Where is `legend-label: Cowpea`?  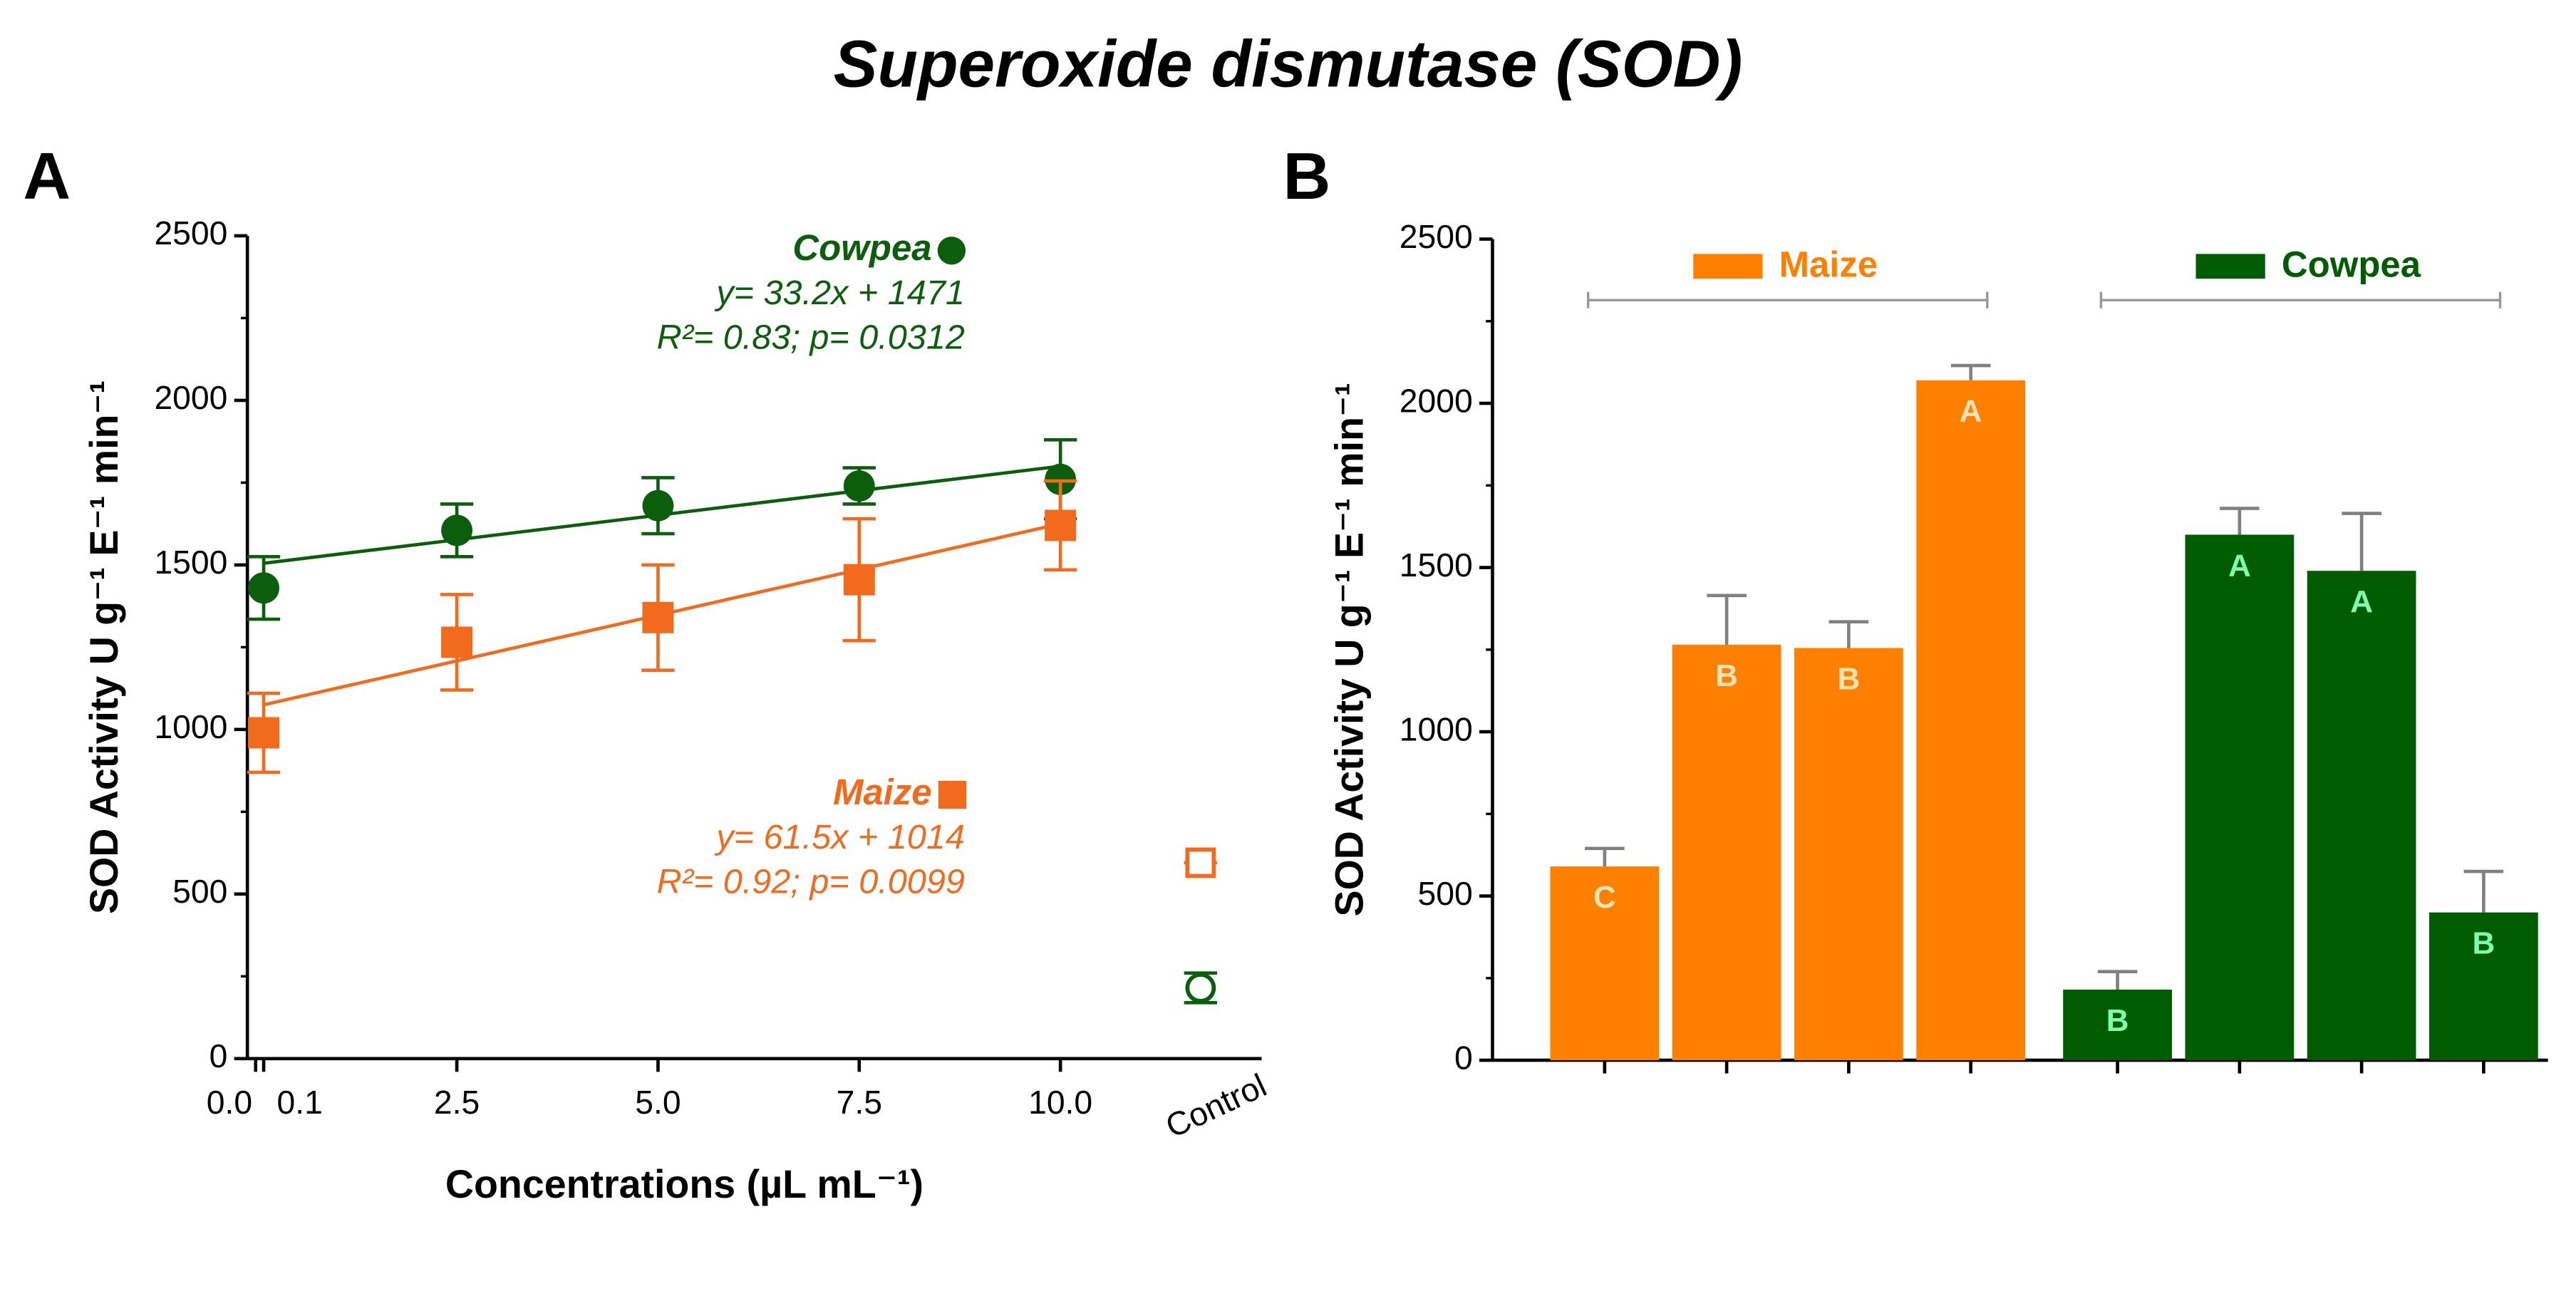
legend-label: Cowpea is located at coordinates (2352, 264).